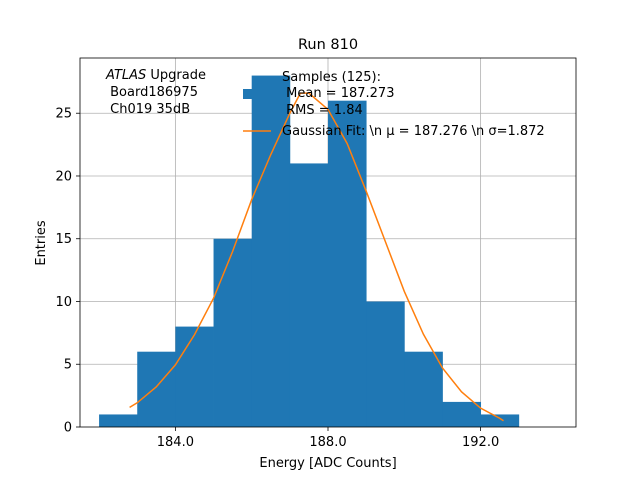  What do you see at coordinates (148, 109) in the screenshot?
I see `annotation-line-3: Ch019 35dB` at bounding box center [148, 109].